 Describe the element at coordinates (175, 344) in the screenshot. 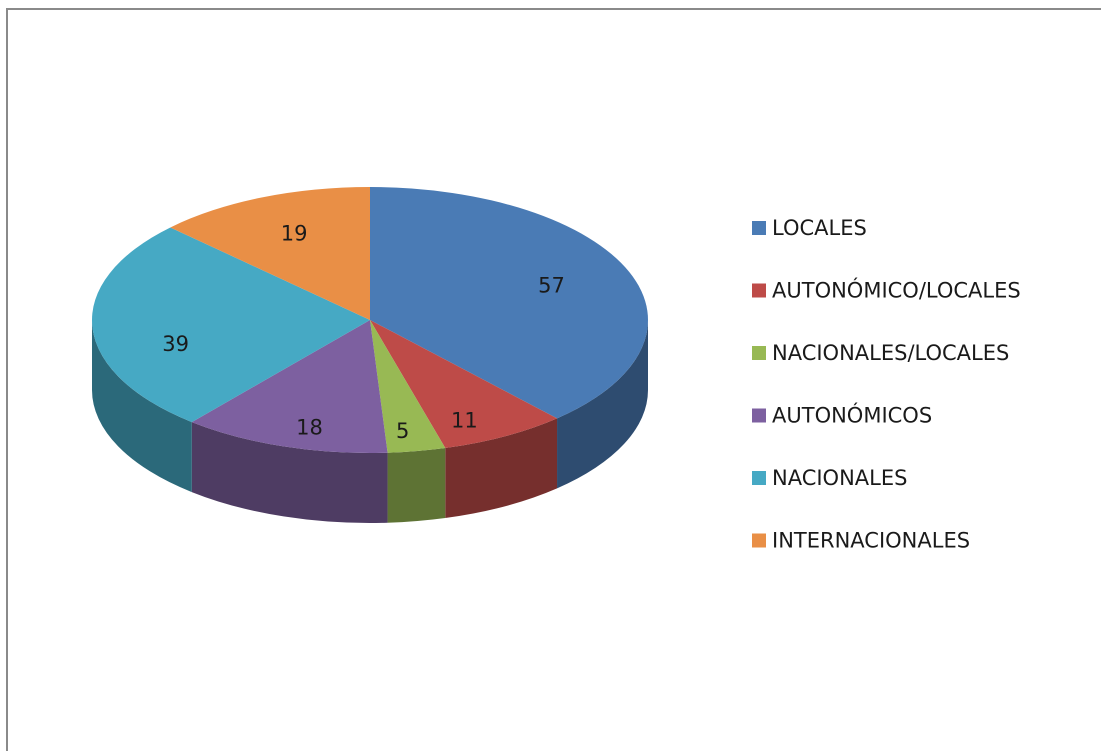

I see `data-label: 39` at that location.